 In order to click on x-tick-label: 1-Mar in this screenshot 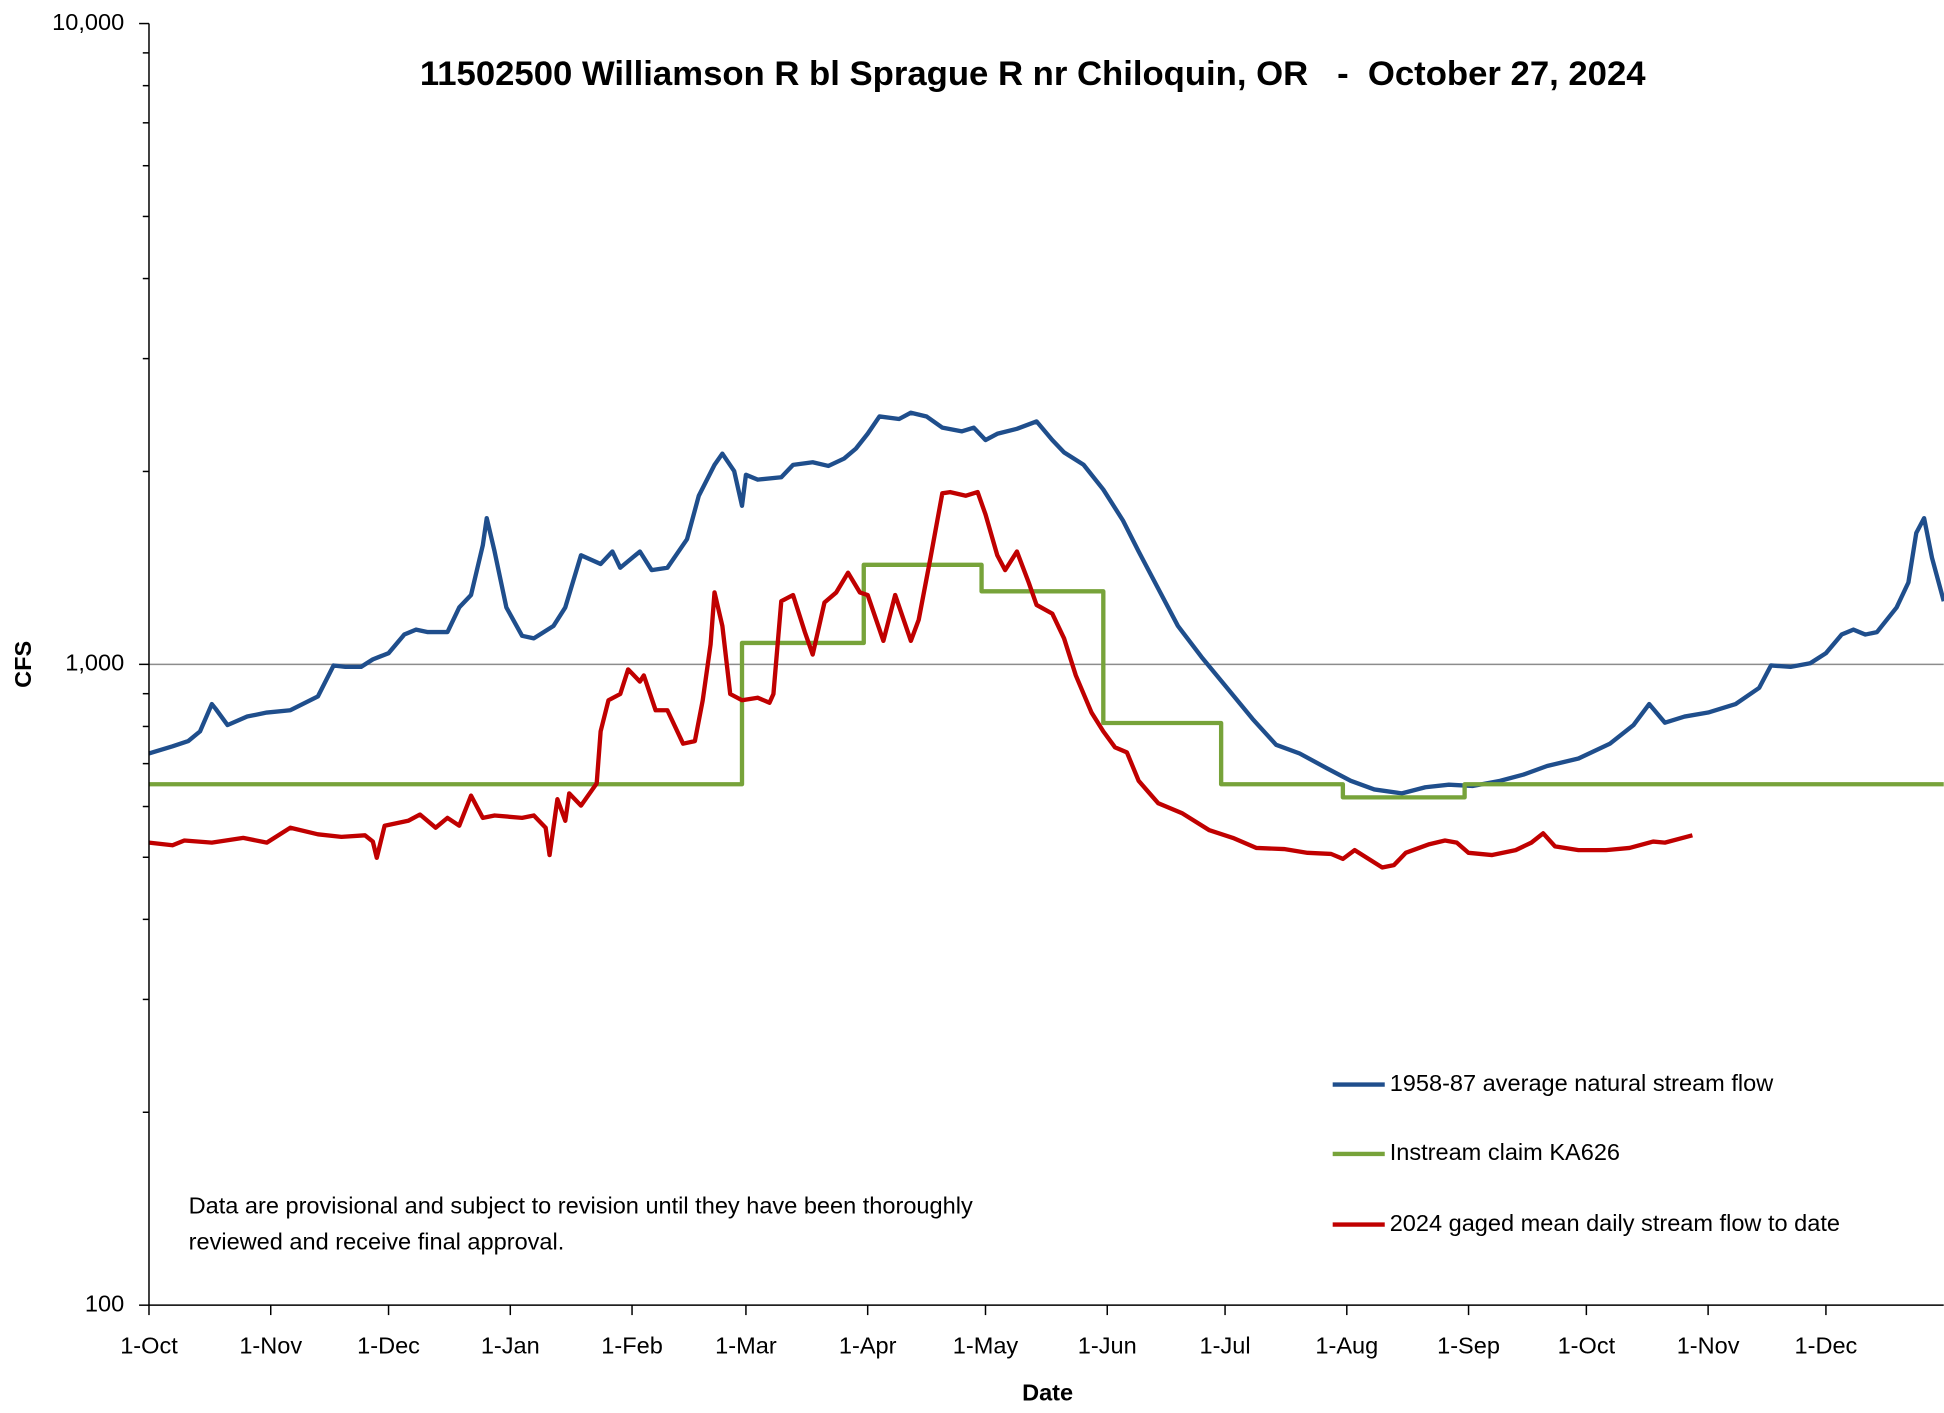, I will do `click(746, 1346)`.